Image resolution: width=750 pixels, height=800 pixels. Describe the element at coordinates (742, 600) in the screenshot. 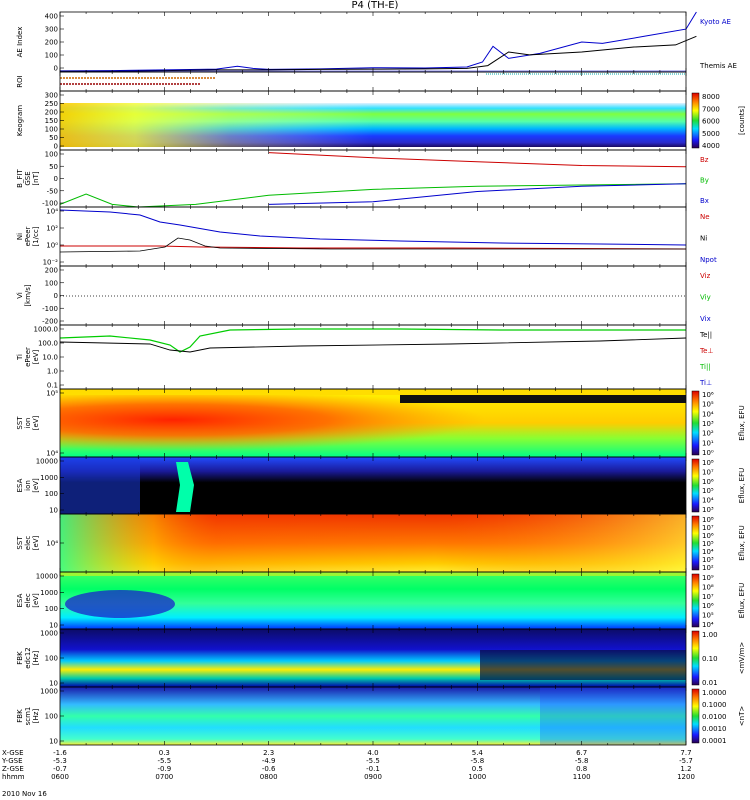

I see `colorbar-unit-esa_e: Eflux, EFU` at that location.